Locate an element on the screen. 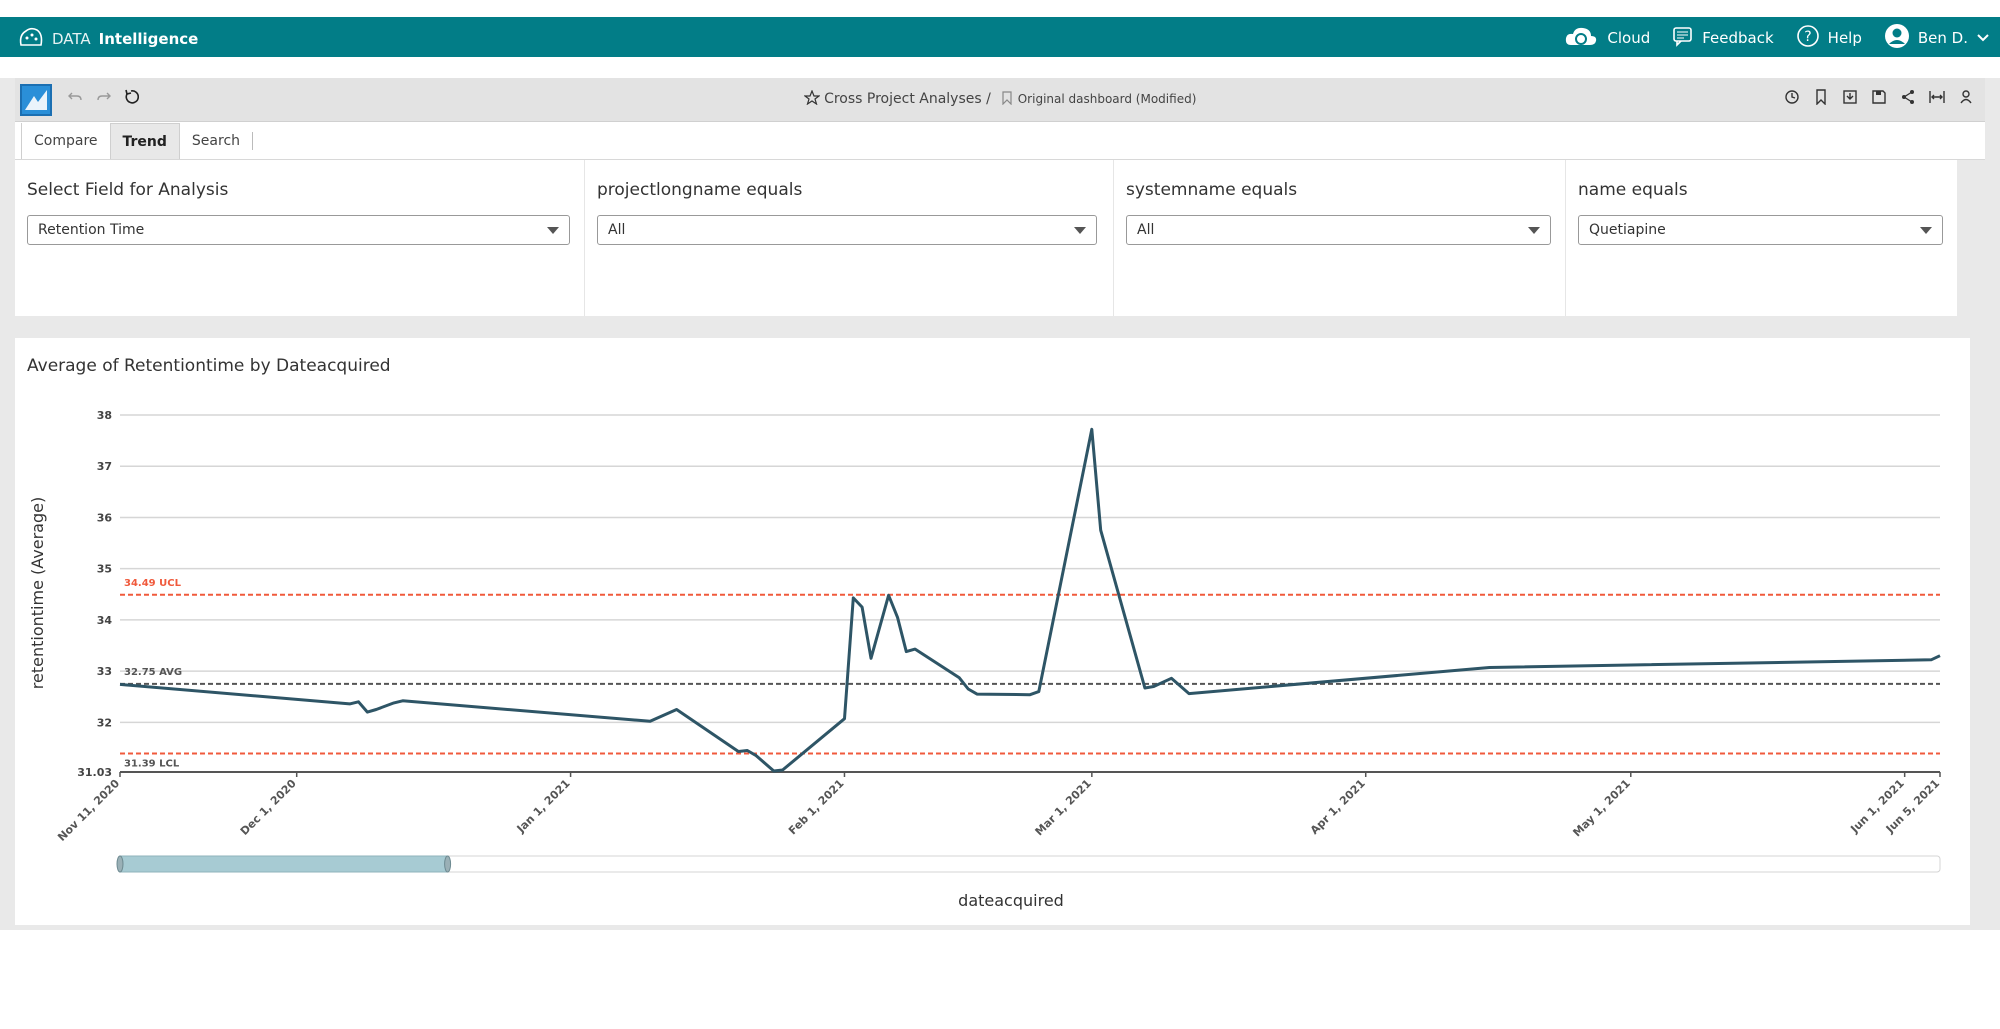 The image size is (2000, 1029). range-slider-window is located at coordinates (284, 864).